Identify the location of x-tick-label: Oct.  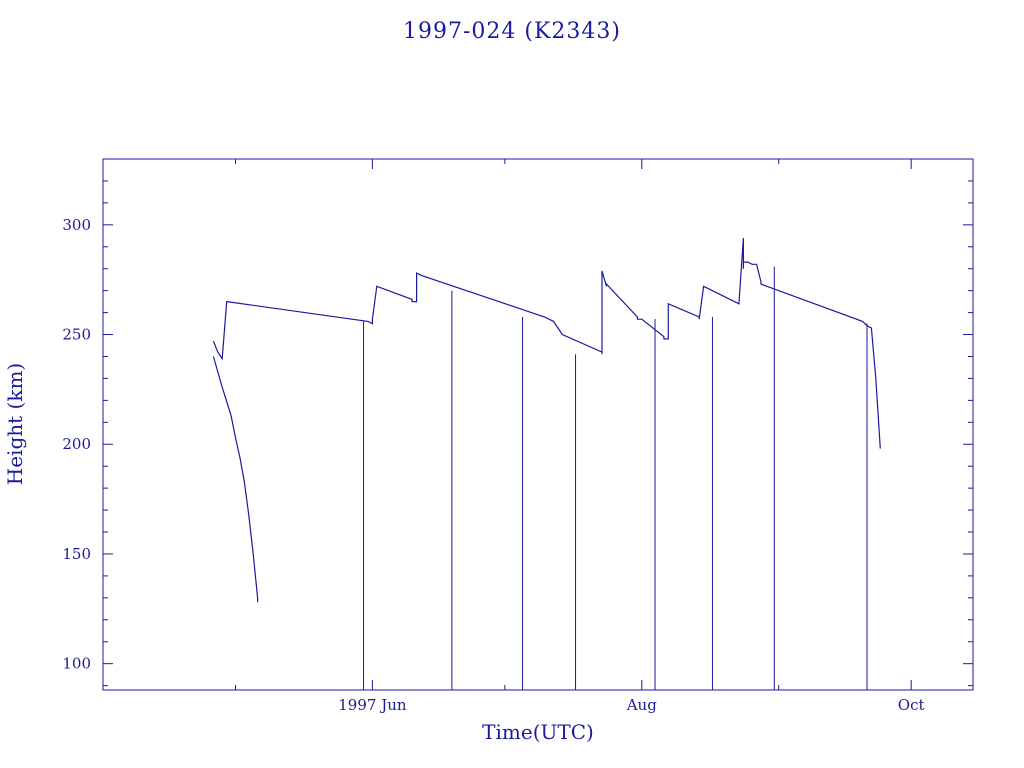
(911, 705).